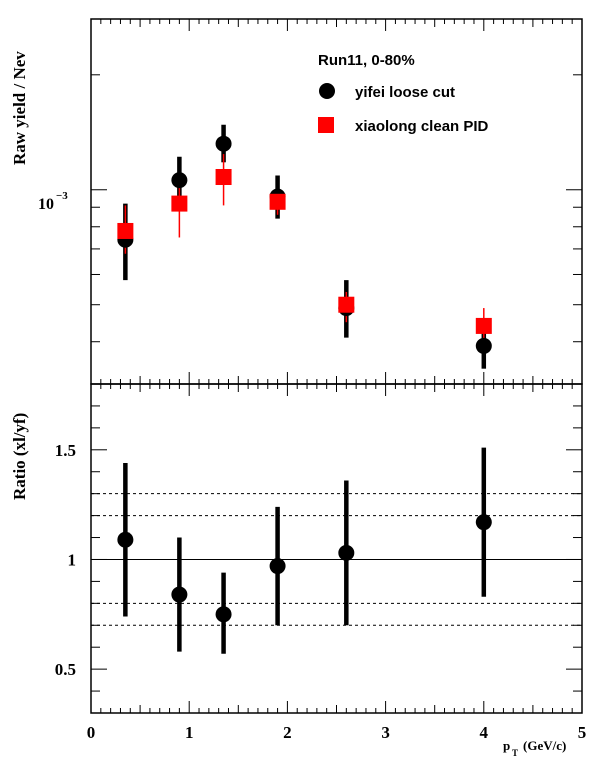 The width and height of the screenshot is (596, 772). I want to click on bottom-ytick-label: 1.5, so click(65, 450).